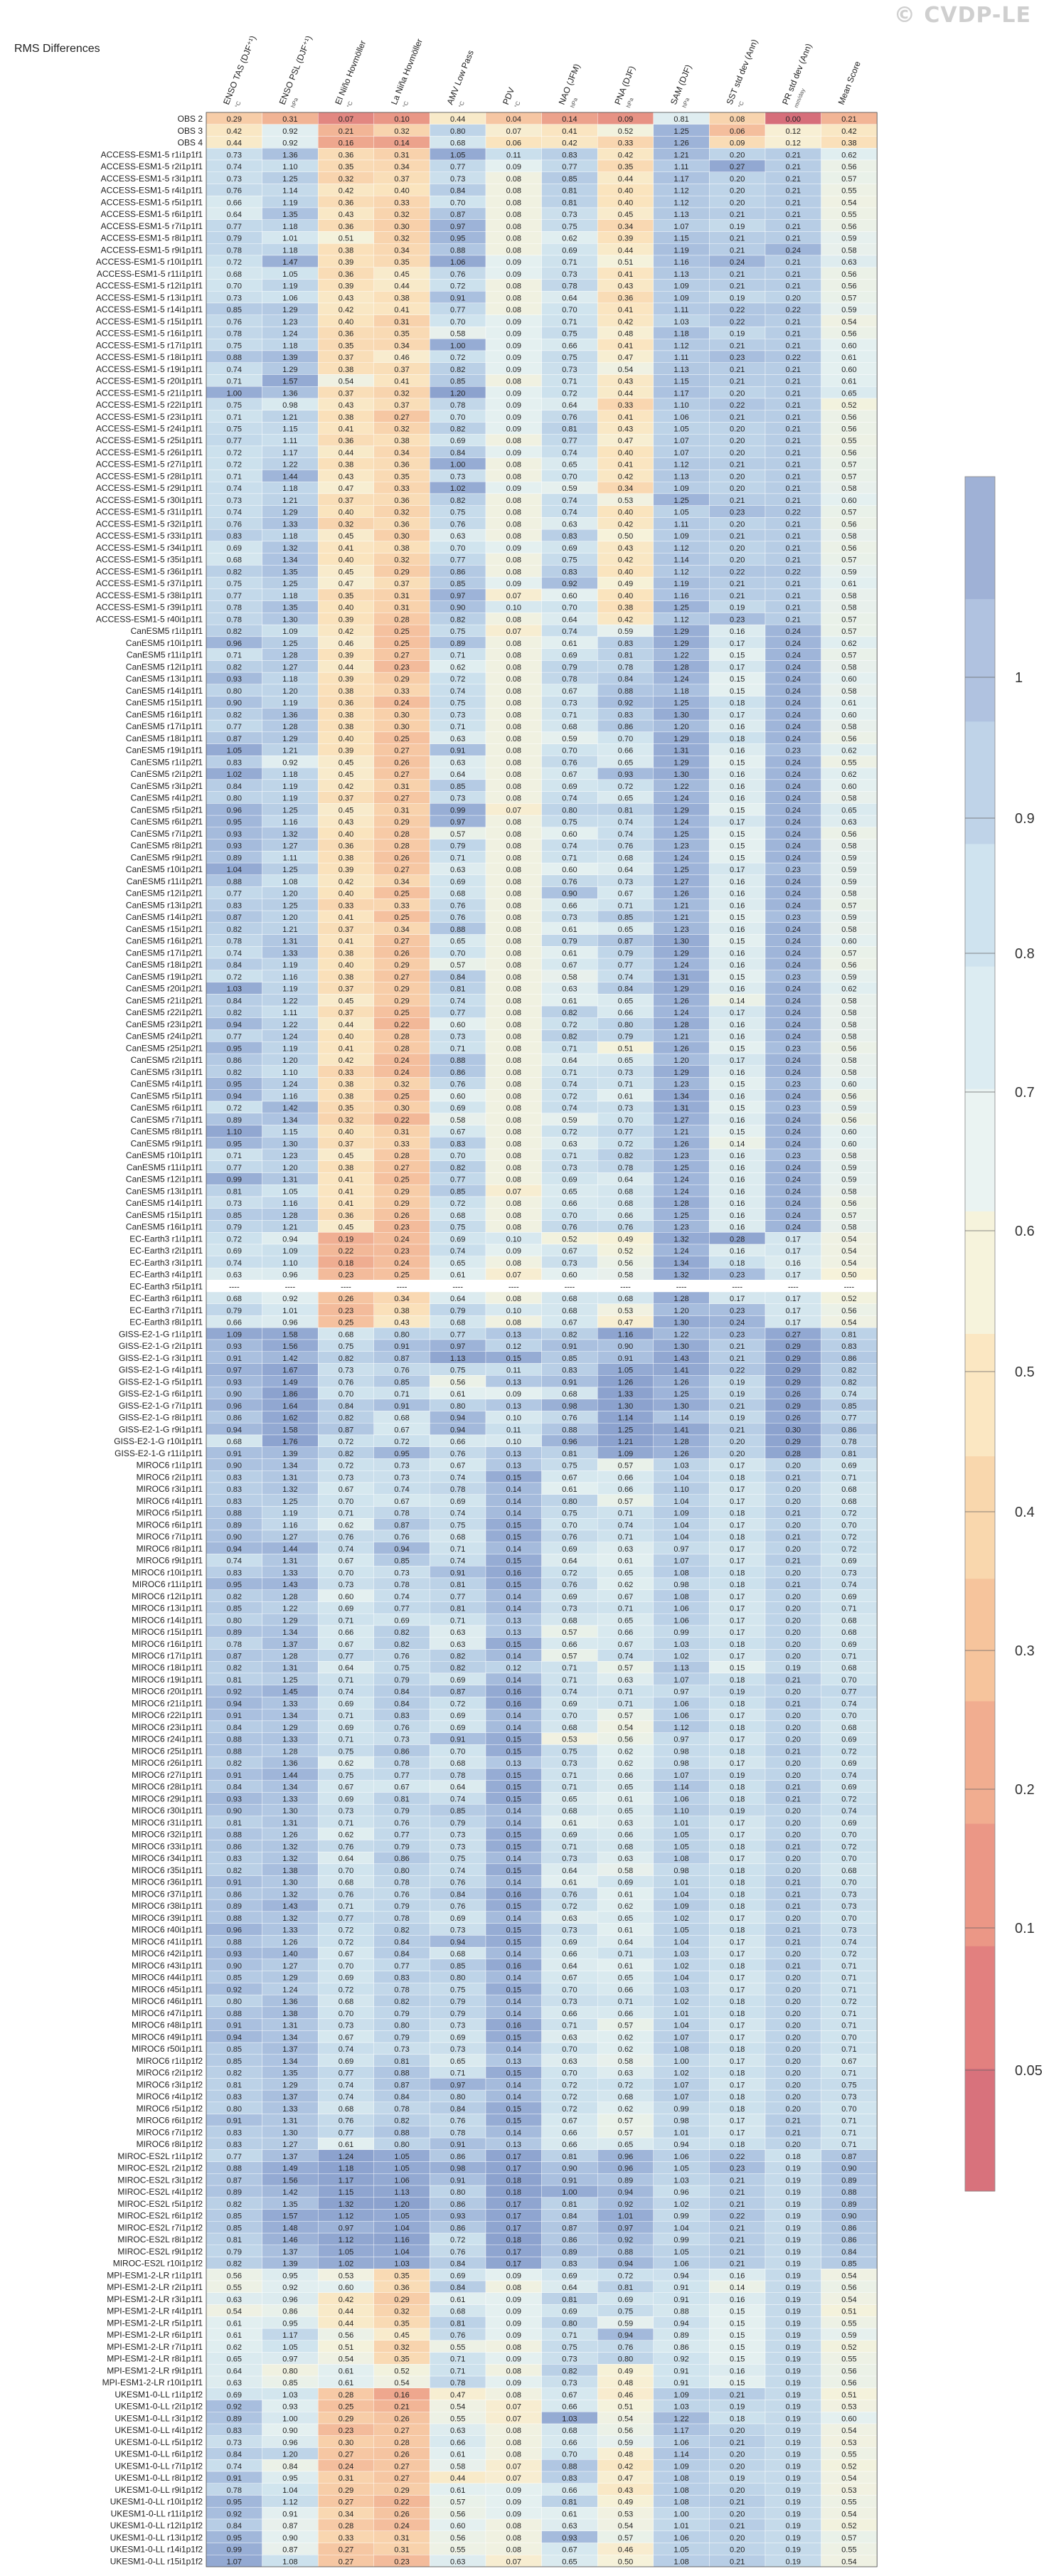  Describe the element at coordinates (680, 191) in the screenshot. I see `cell-value: 1.12` at that location.